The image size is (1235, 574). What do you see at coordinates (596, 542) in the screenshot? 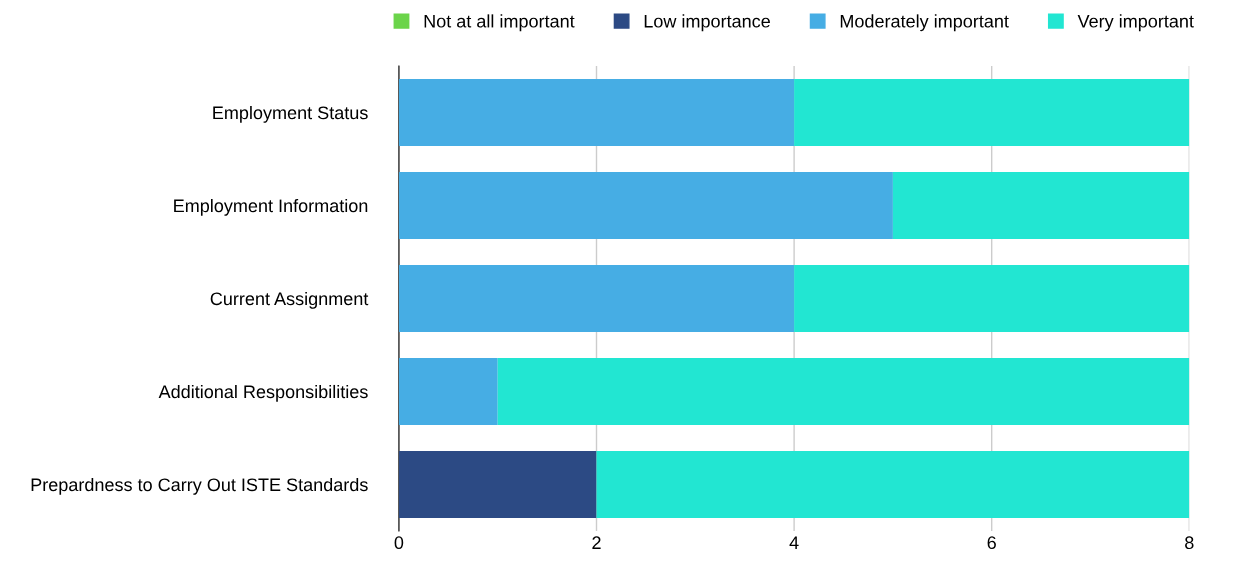
I see `x-tick-label: 2` at bounding box center [596, 542].